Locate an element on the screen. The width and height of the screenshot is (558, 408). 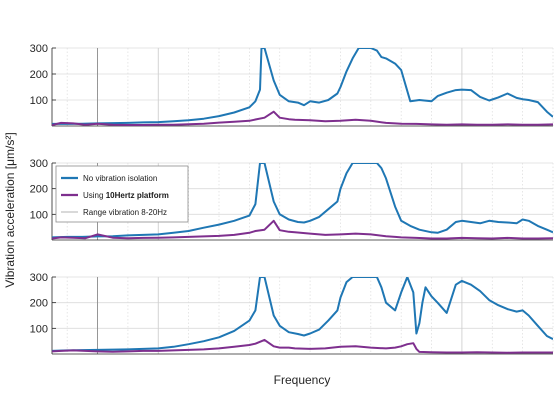
legend-entry-text: Range vibration 8-20Hz is located at coordinates (125, 212).